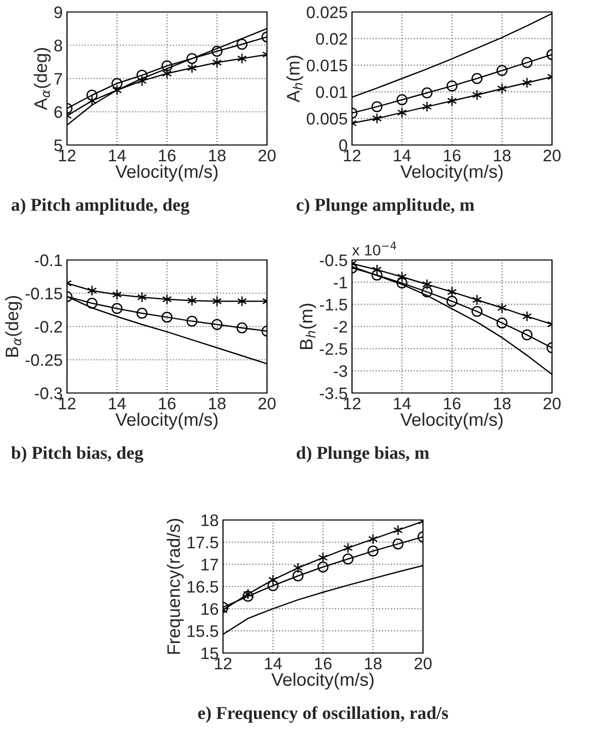  I want to click on y-axis-title: B$_{α}$(deg), so click(13, 326).